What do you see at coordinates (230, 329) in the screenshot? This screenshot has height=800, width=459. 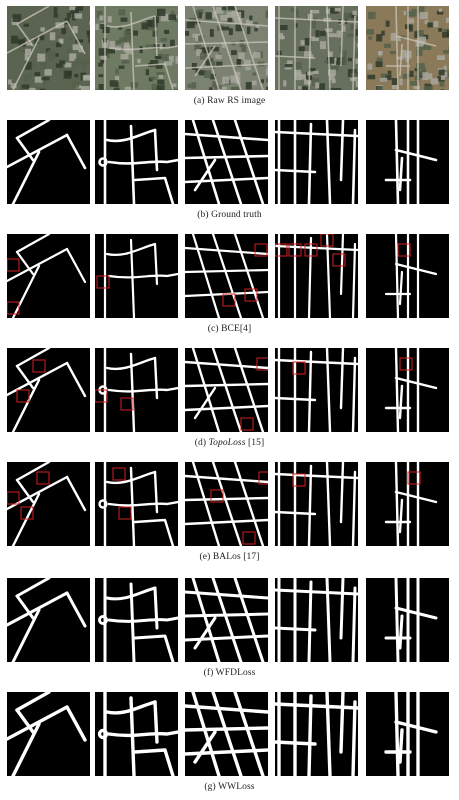 I see `subfigure-name: BCE` at bounding box center [230, 329].